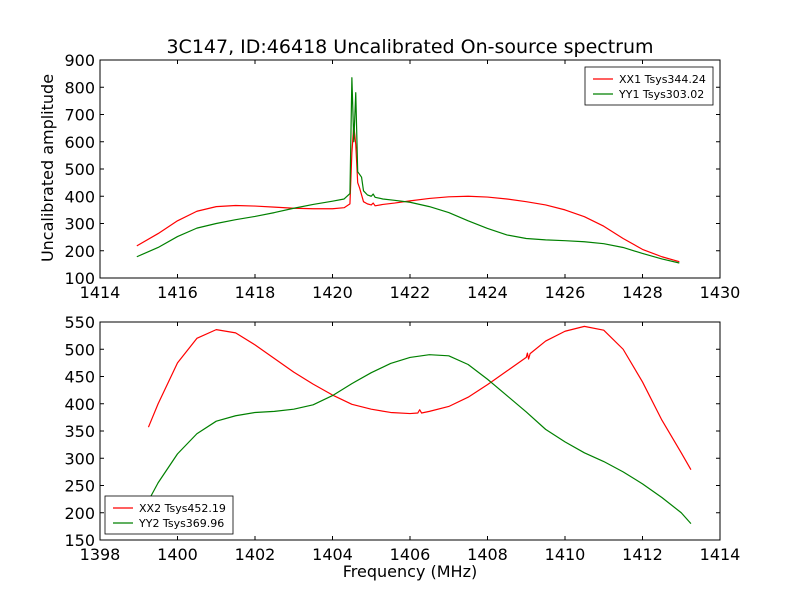 The image size is (800, 600). What do you see at coordinates (661, 94) in the screenshot?
I see `top-legend-label-2: YY1 Tsys303.02` at bounding box center [661, 94].